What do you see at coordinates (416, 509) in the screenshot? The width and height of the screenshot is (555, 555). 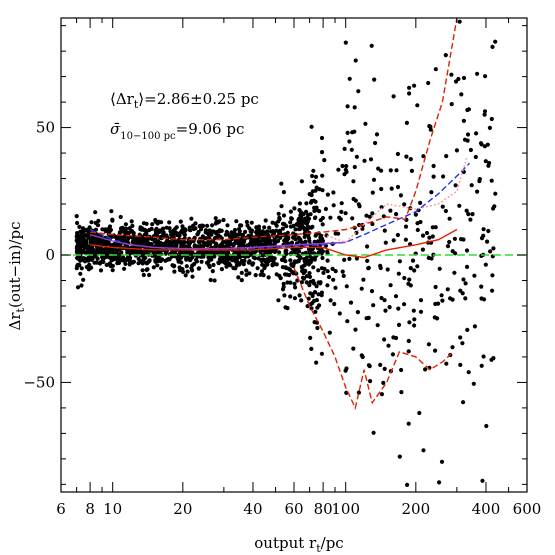 I see `x-tick-label: 200` at bounding box center [416, 509].